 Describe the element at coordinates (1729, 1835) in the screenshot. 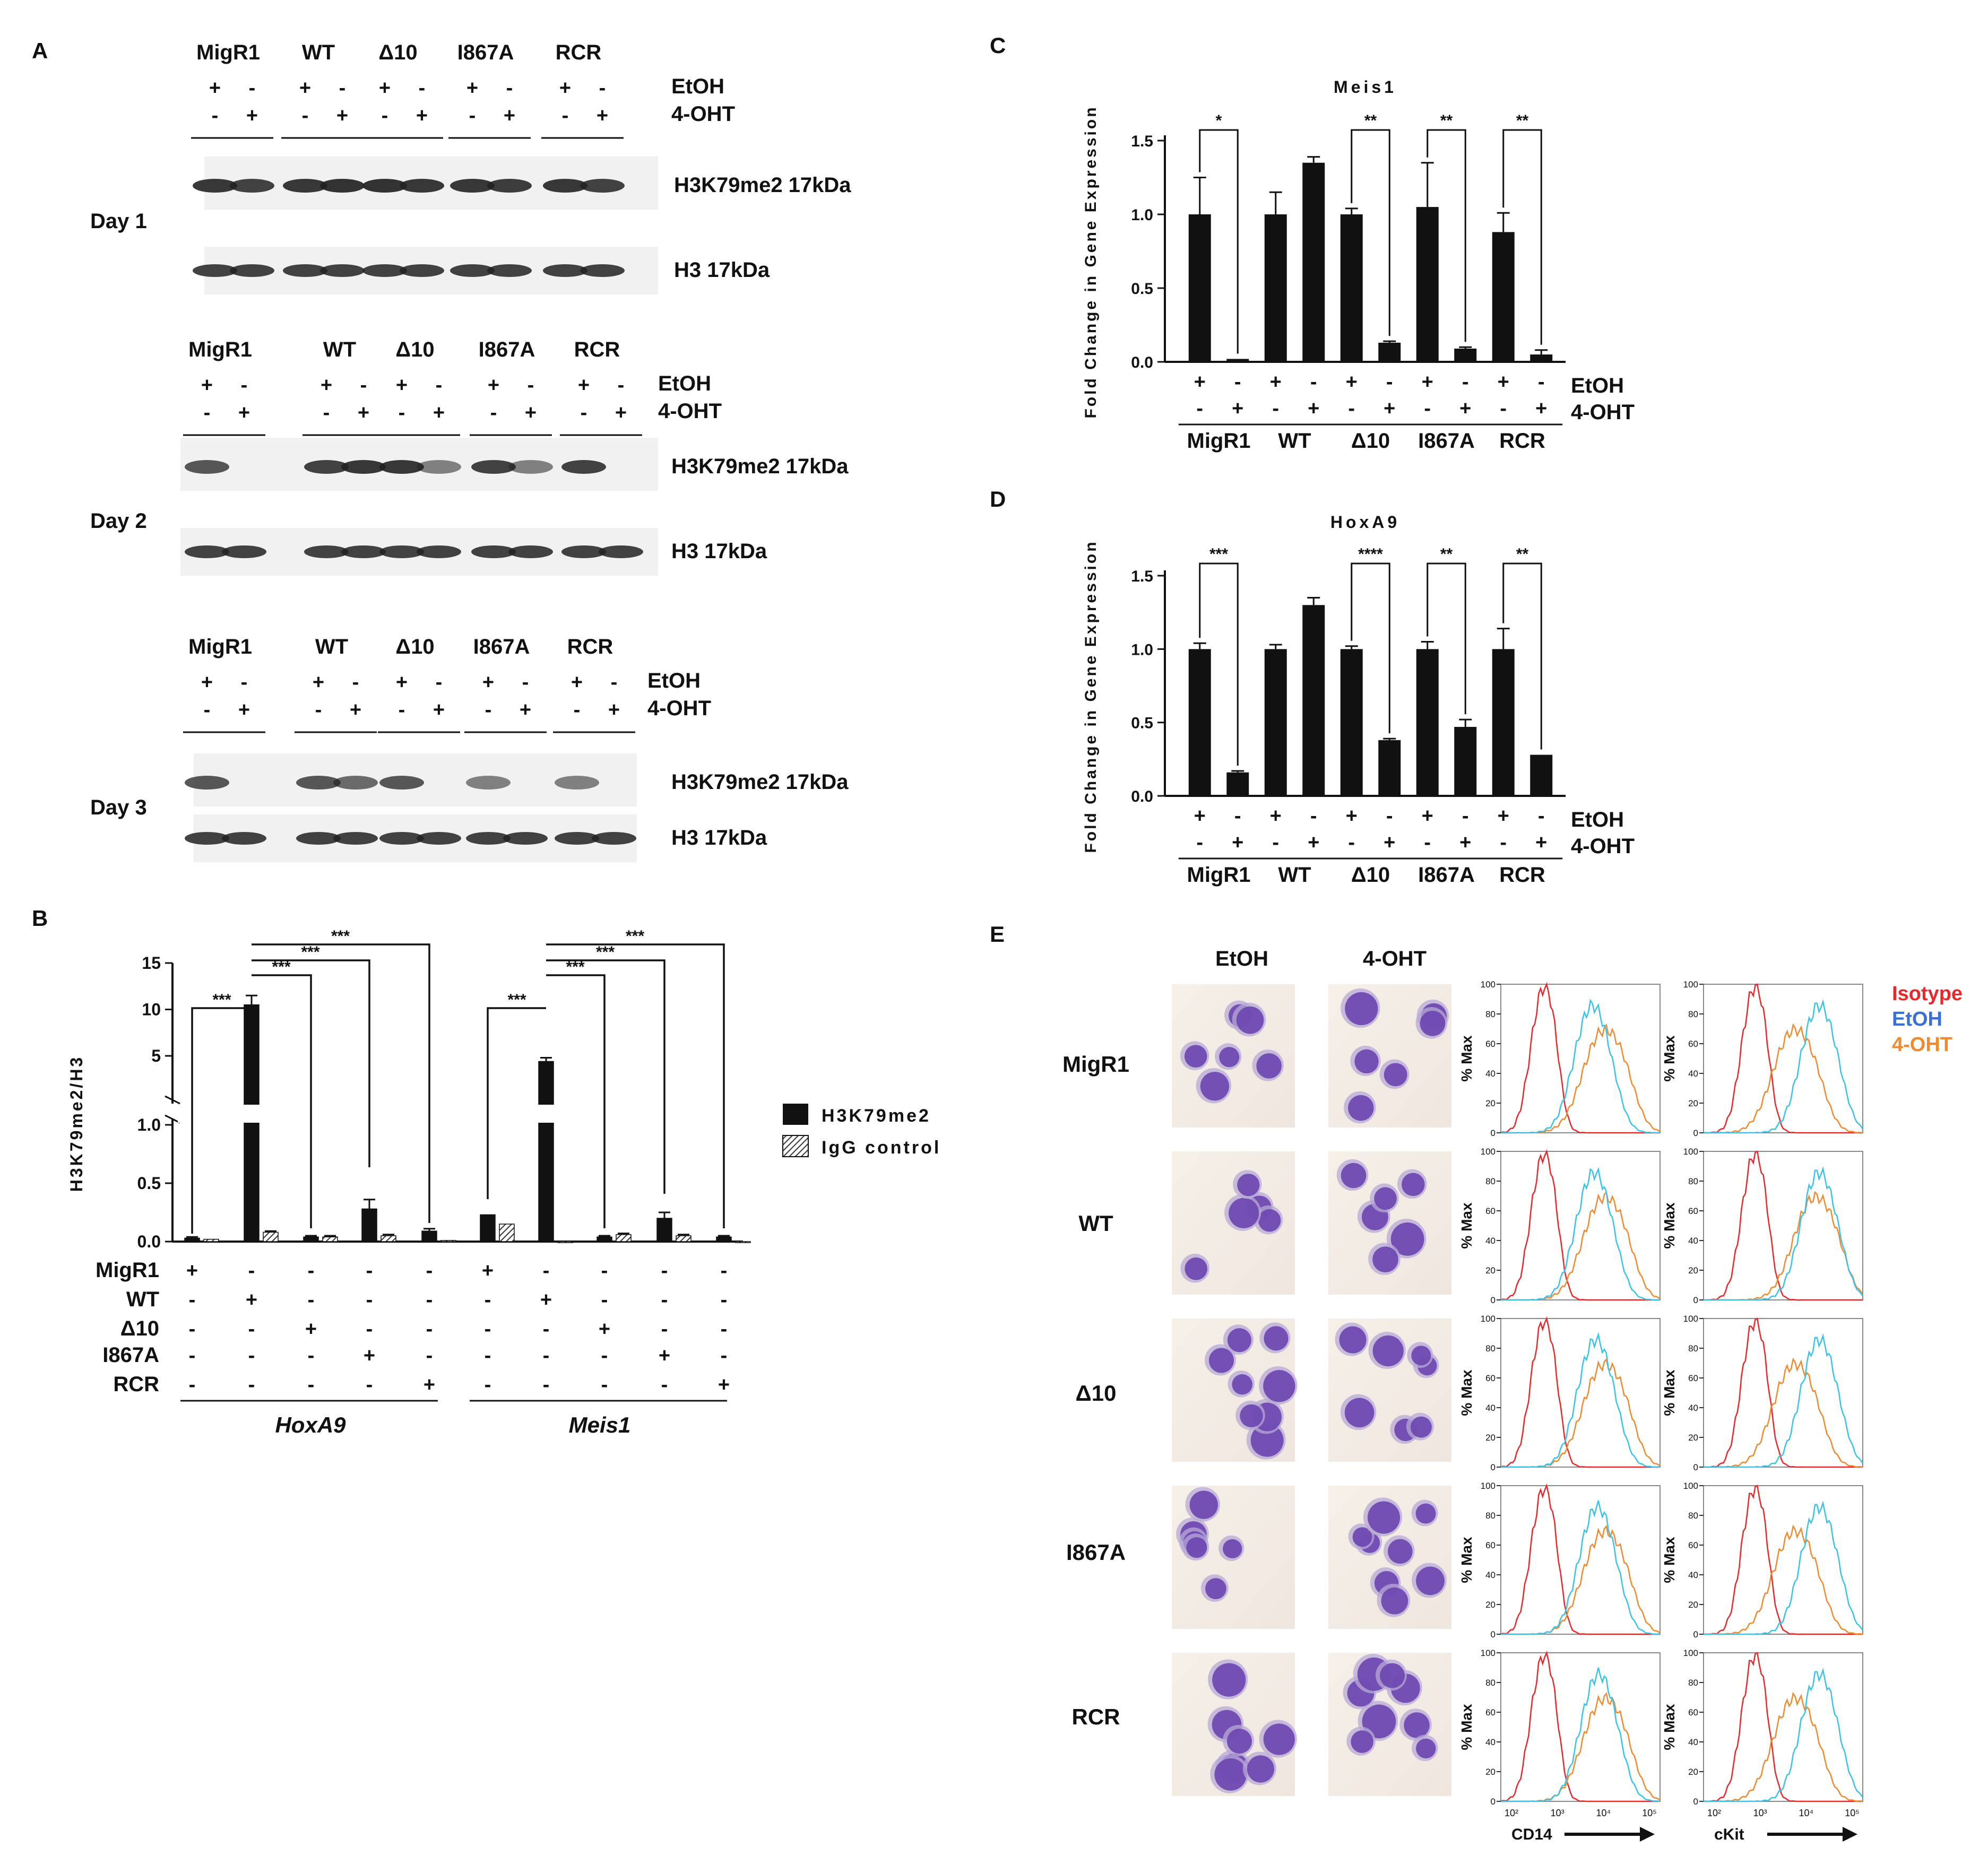

I see `x-axis-label: cKit` at that location.